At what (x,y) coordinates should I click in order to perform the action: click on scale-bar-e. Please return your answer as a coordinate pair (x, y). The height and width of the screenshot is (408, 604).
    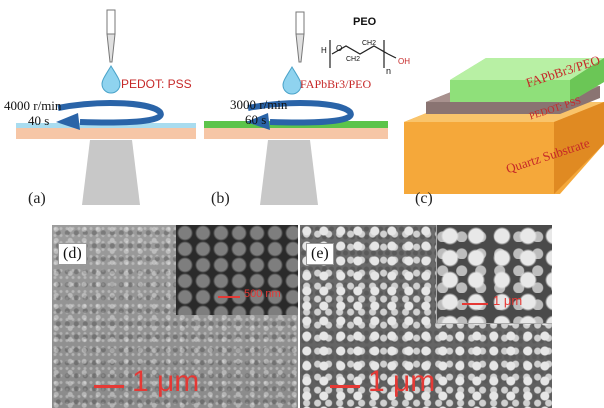
    Looking at the image, I should click on (345, 386).